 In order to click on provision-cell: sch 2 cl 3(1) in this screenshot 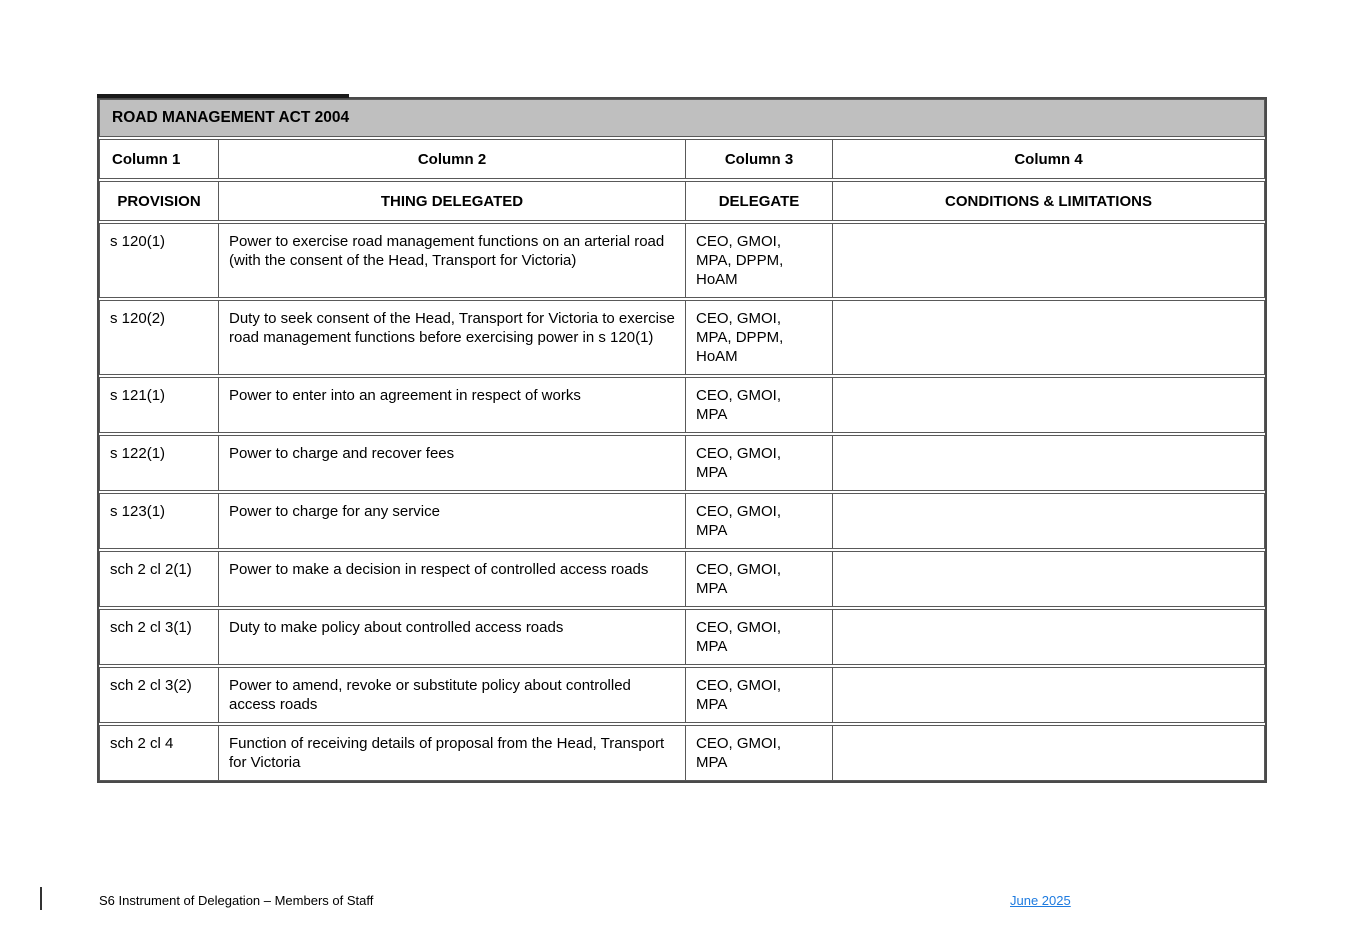, I will do `click(151, 627)`.